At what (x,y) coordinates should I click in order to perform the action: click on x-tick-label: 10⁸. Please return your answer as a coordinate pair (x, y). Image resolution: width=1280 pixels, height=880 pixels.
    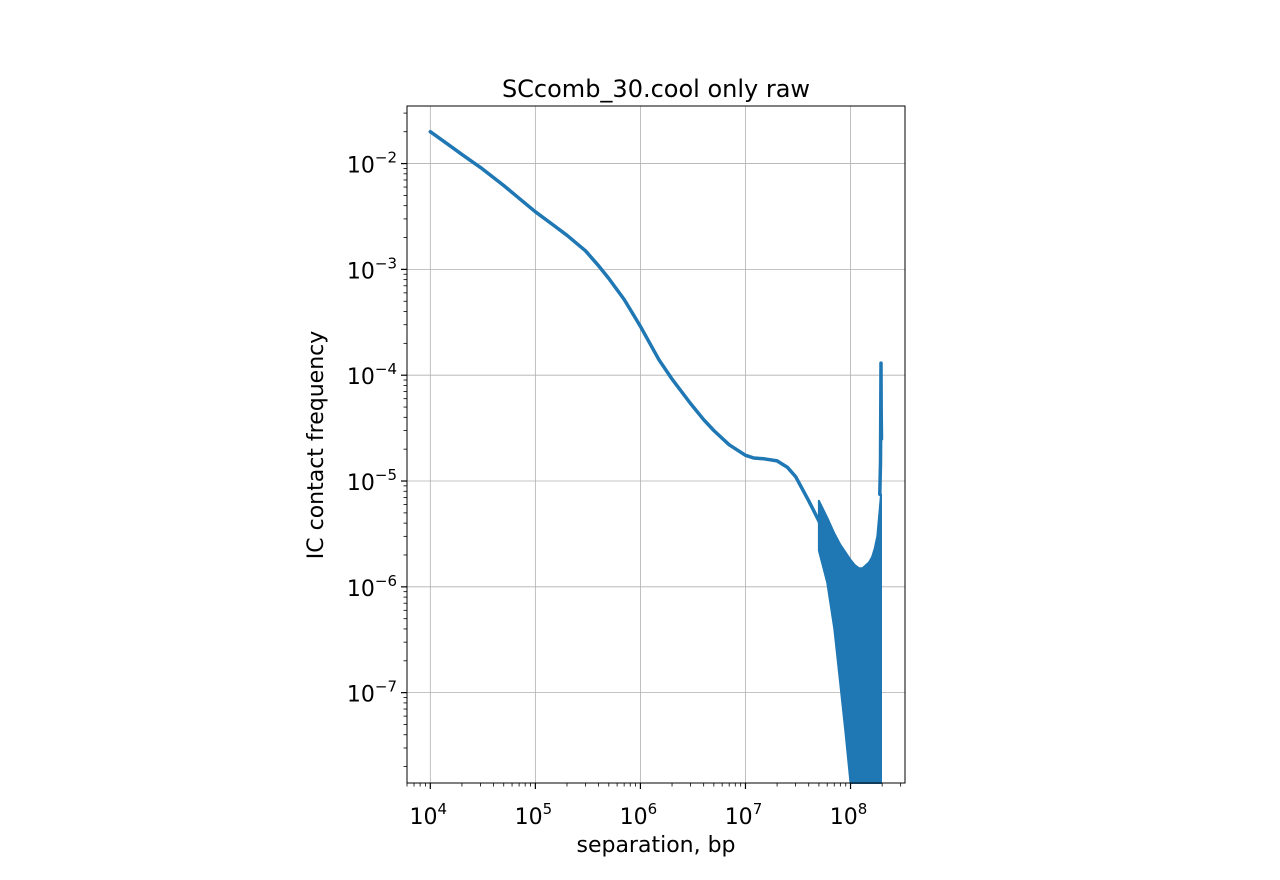
    Looking at the image, I should click on (849, 815).